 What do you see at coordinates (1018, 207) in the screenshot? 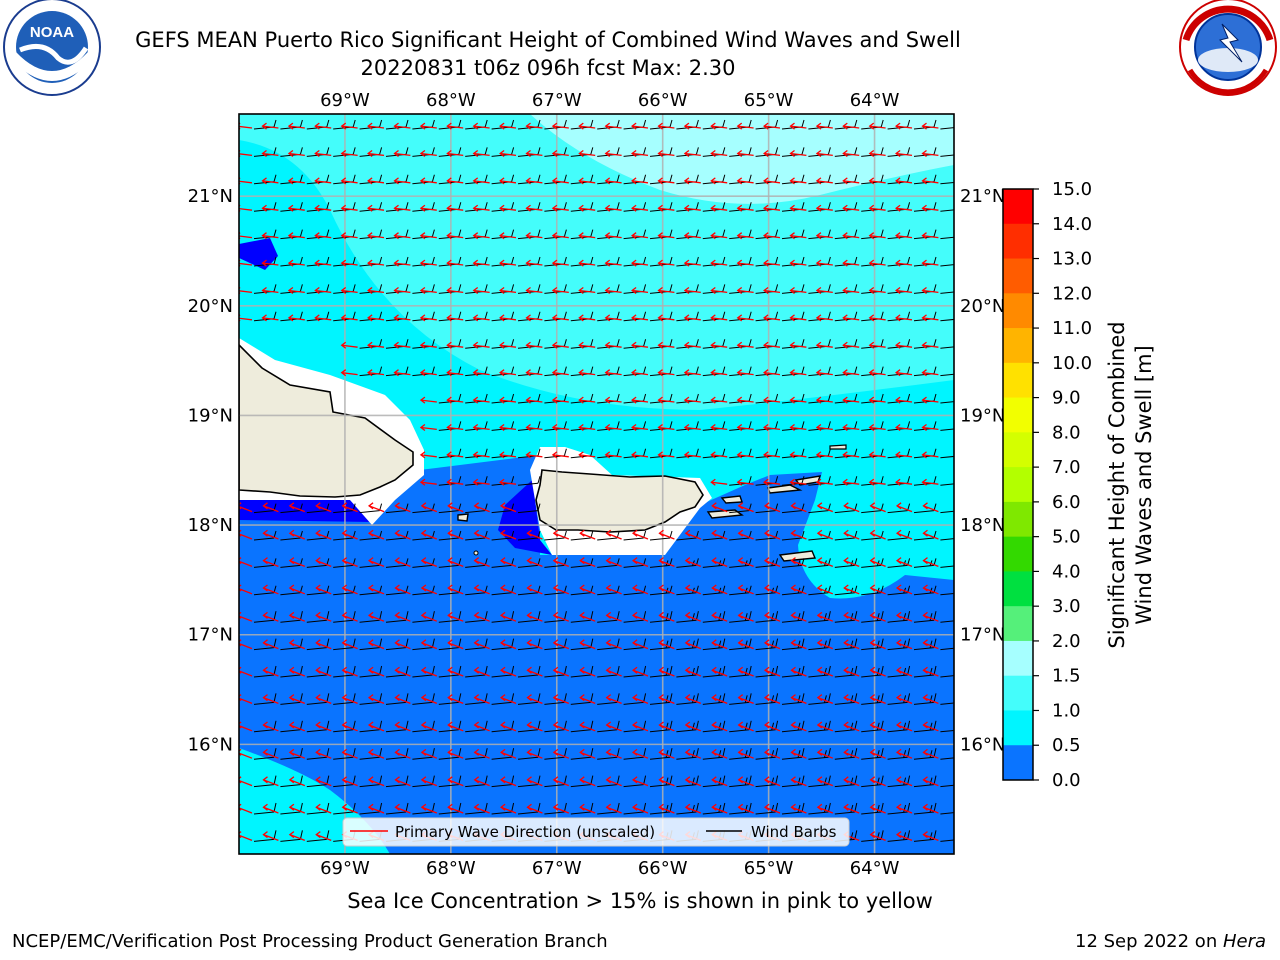
I see `colorbar-bin` at bounding box center [1018, 207].